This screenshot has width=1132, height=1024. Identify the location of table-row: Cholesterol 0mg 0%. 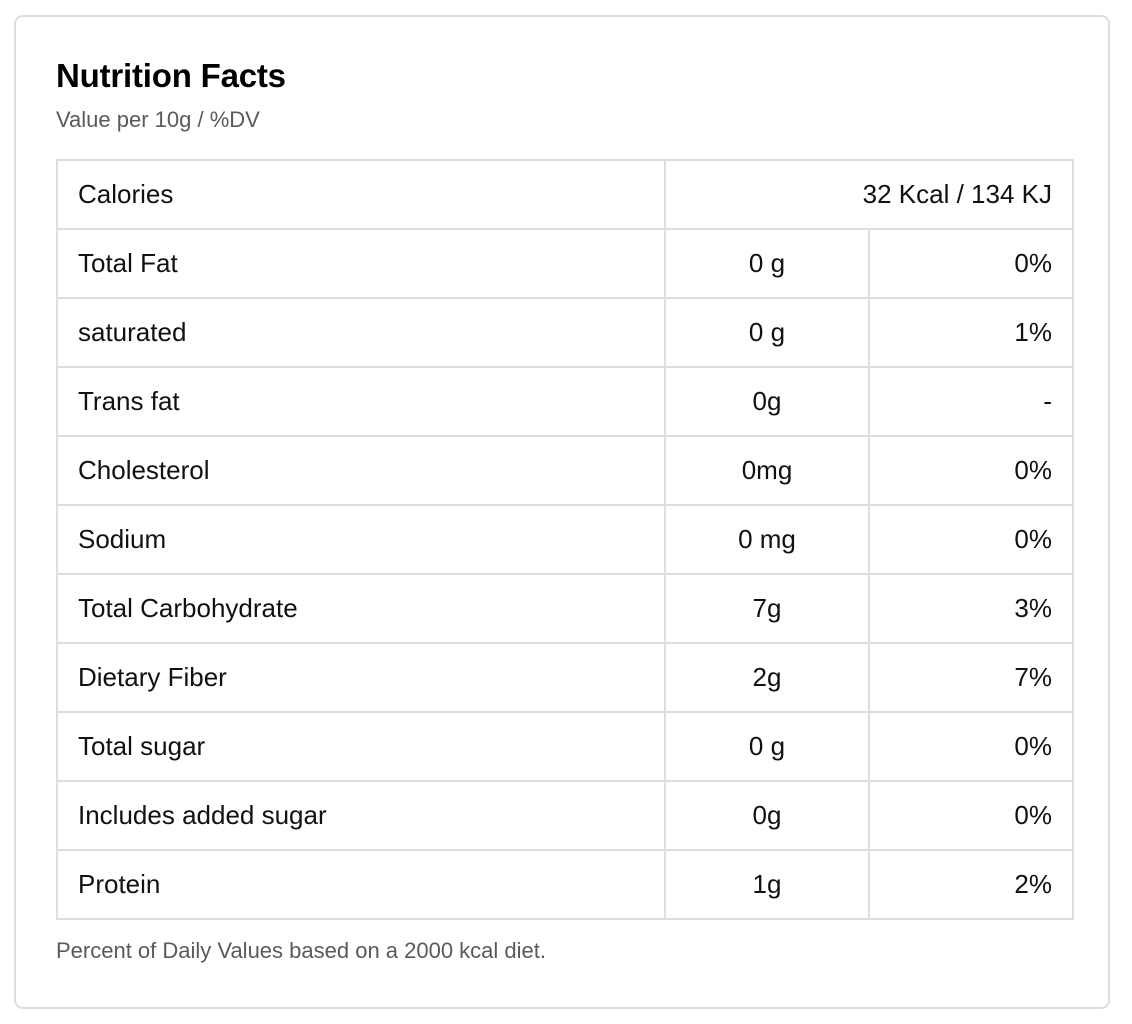
(565, 470).